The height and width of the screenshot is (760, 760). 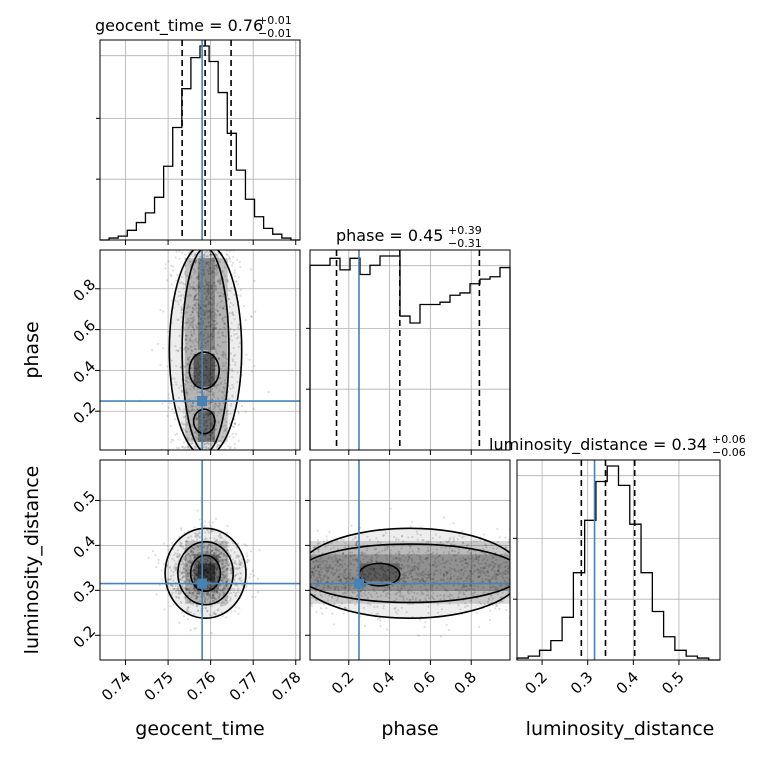 I want to click on density-layer, so click(x=200, y=560).